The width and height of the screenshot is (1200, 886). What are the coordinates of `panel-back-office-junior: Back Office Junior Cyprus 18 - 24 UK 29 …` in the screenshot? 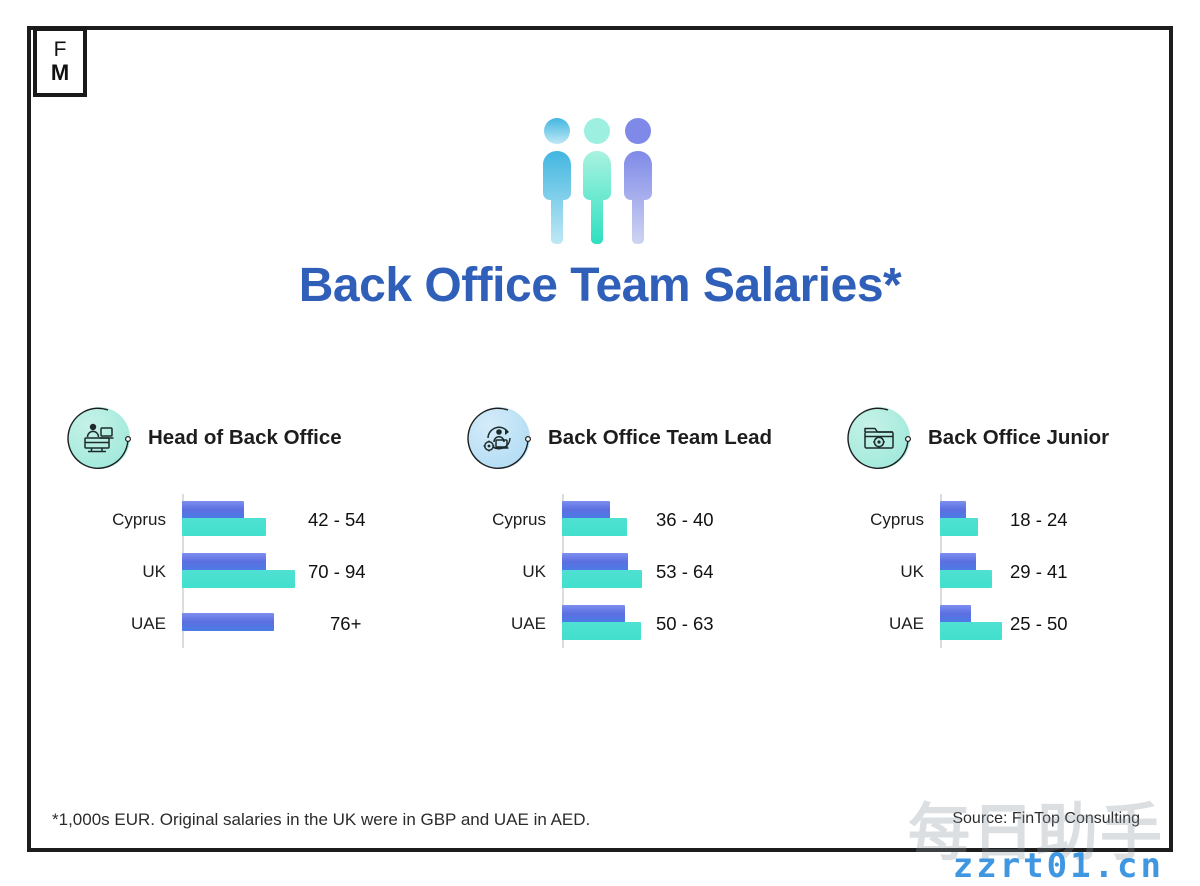 It's located at (995, 524).